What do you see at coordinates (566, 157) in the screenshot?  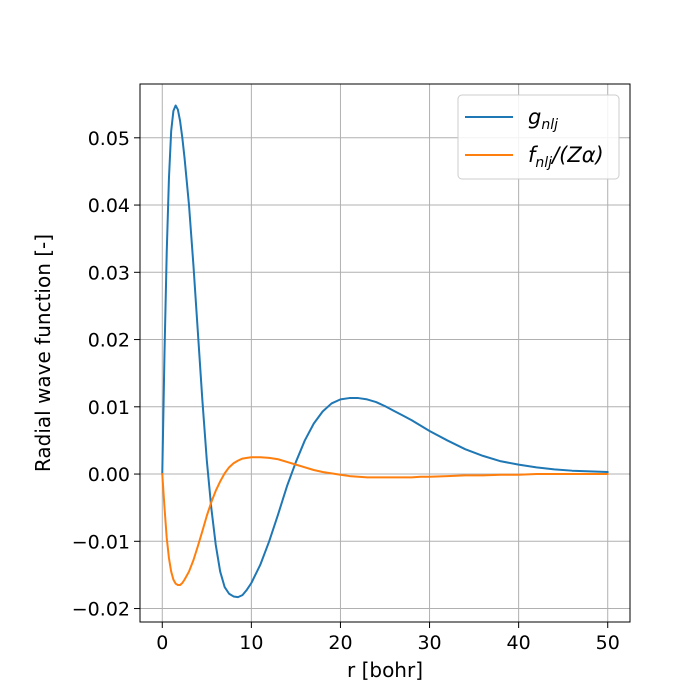 I see `legend-label-f-nlj: fnlj/(Zα)` at bounding box center [566, 157].